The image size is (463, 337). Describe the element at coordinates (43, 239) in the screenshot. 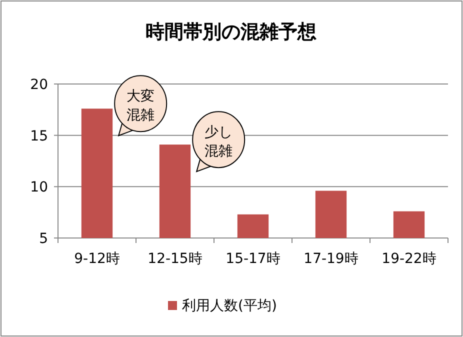

I see `y-tick-label: 5` at that location.